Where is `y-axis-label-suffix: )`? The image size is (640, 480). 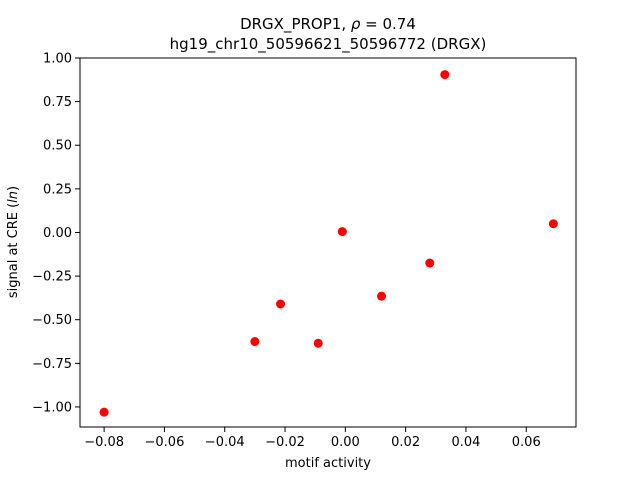
y-axis-label-suffix: ) is located at coordinates (13, 188).